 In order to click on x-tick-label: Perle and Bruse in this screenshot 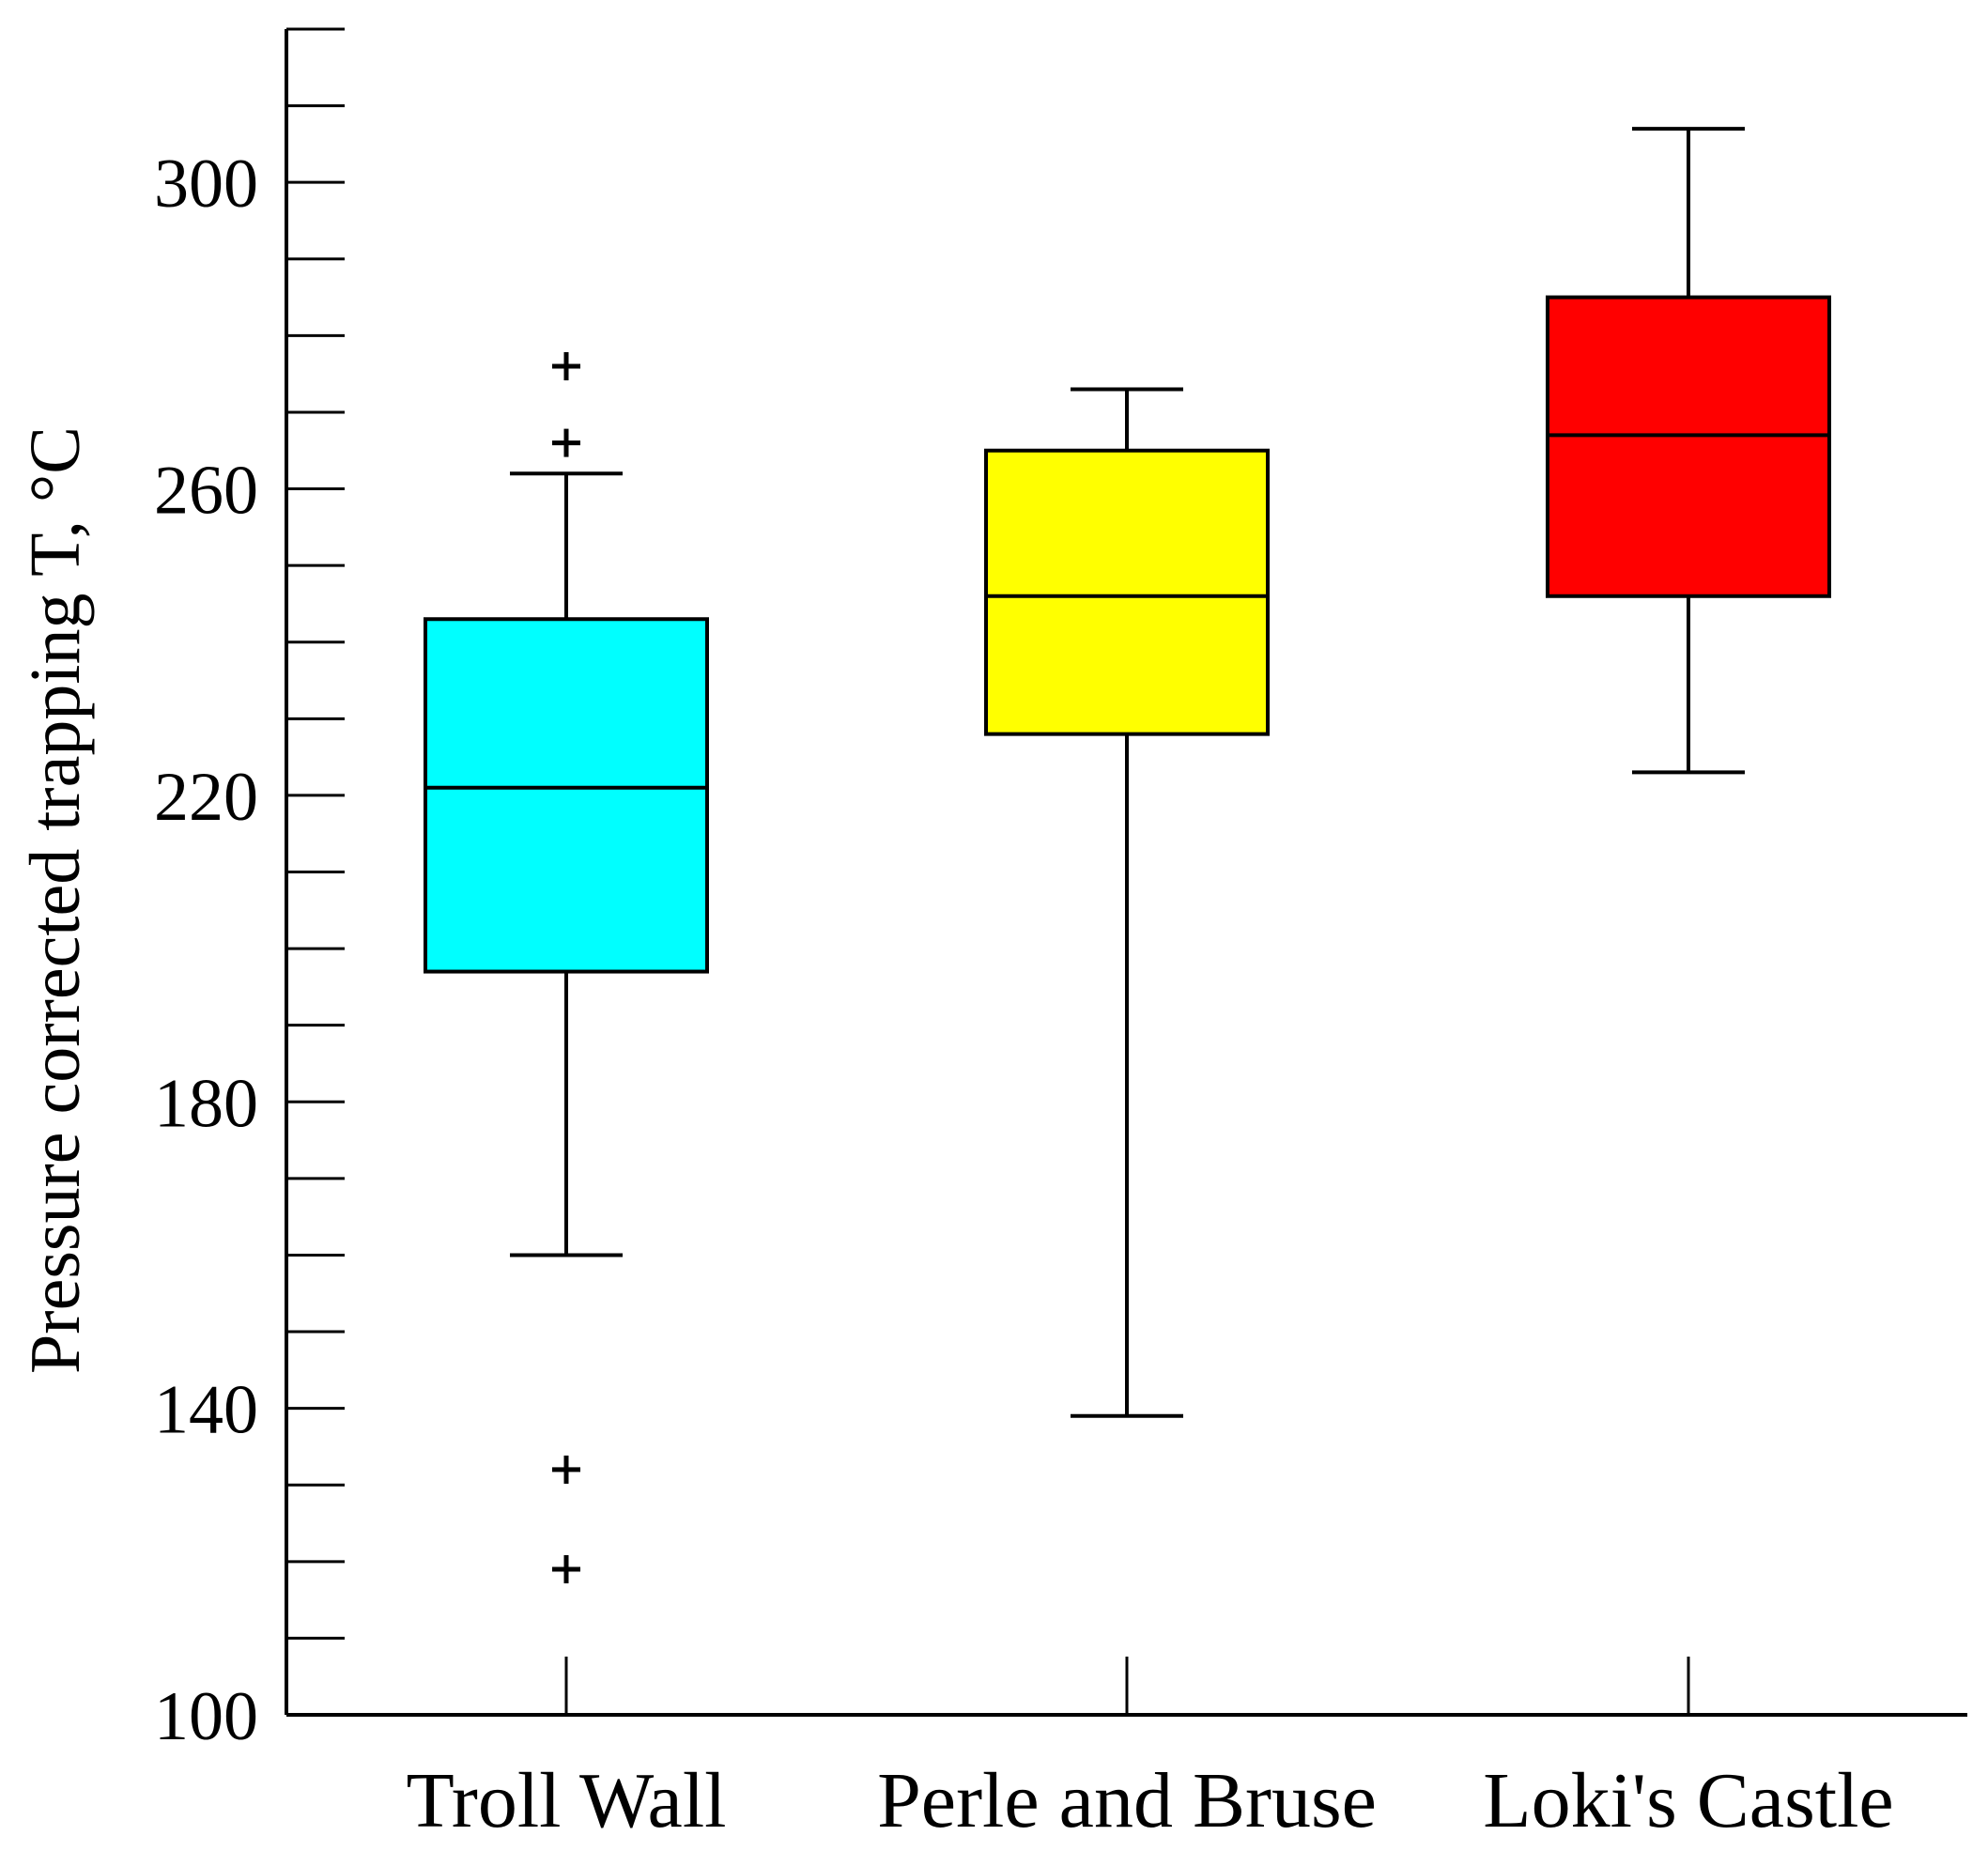, I will do `click(1127, 1800)`.